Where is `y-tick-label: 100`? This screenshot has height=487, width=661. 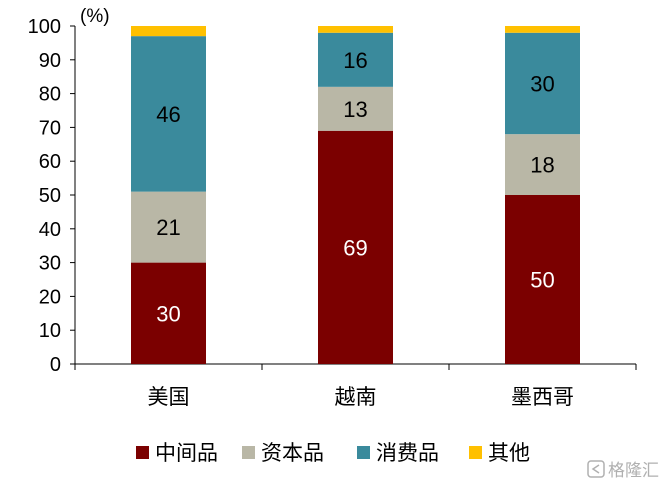
y-tick-label: 100 is located at coordinates (44, 27).